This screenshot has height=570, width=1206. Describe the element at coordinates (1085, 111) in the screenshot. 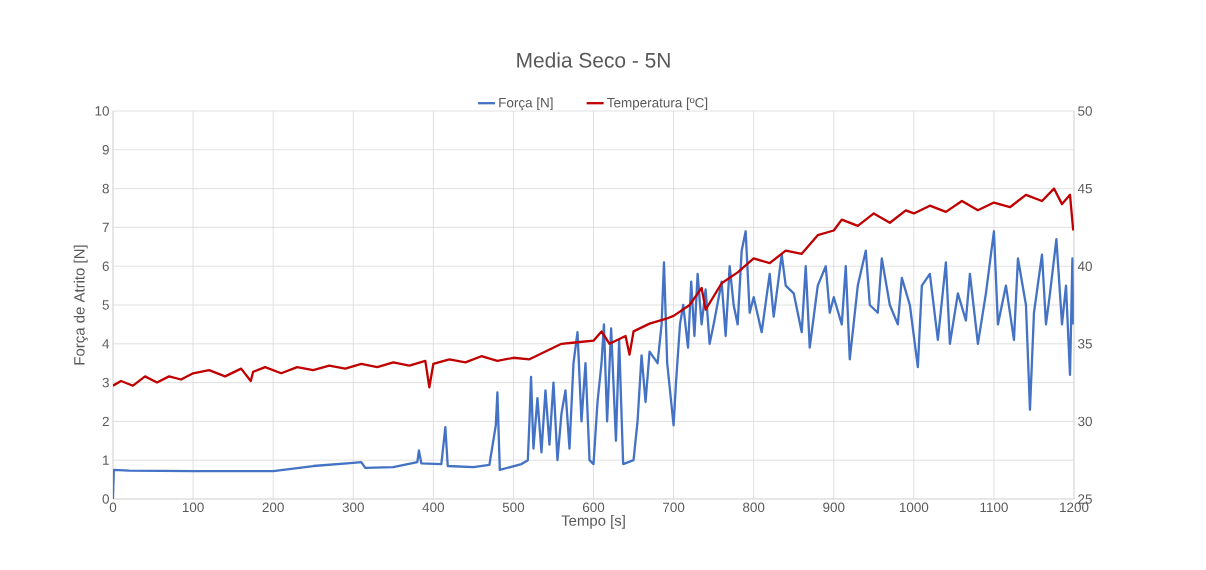

I see `y2-tick-label: 50` at that location.